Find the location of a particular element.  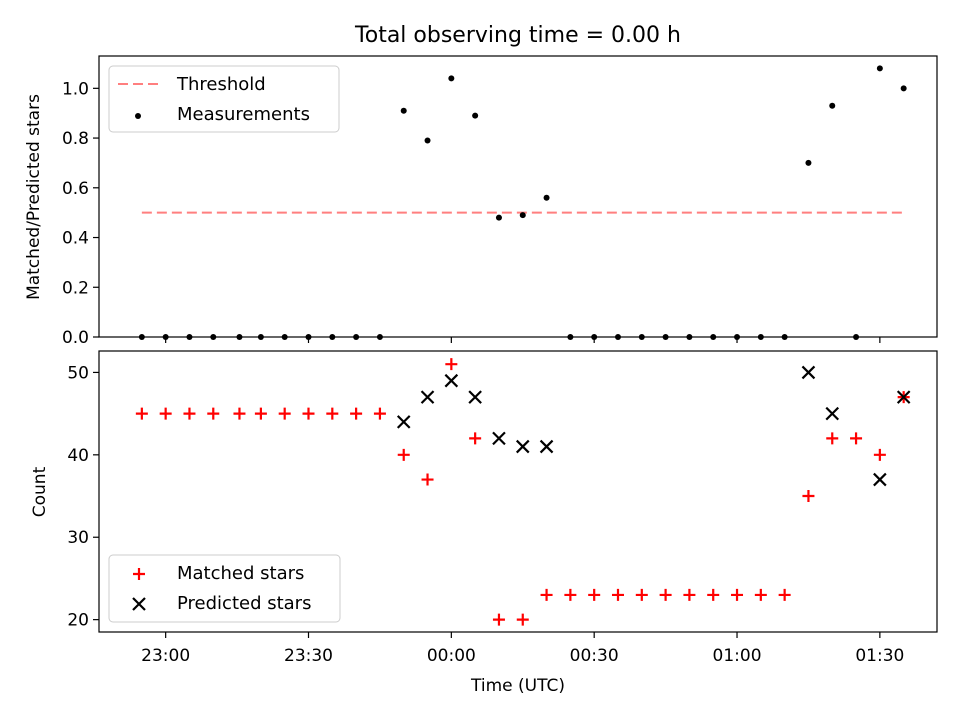

legend-predicted-swatch is located at coordinates (139, 604).